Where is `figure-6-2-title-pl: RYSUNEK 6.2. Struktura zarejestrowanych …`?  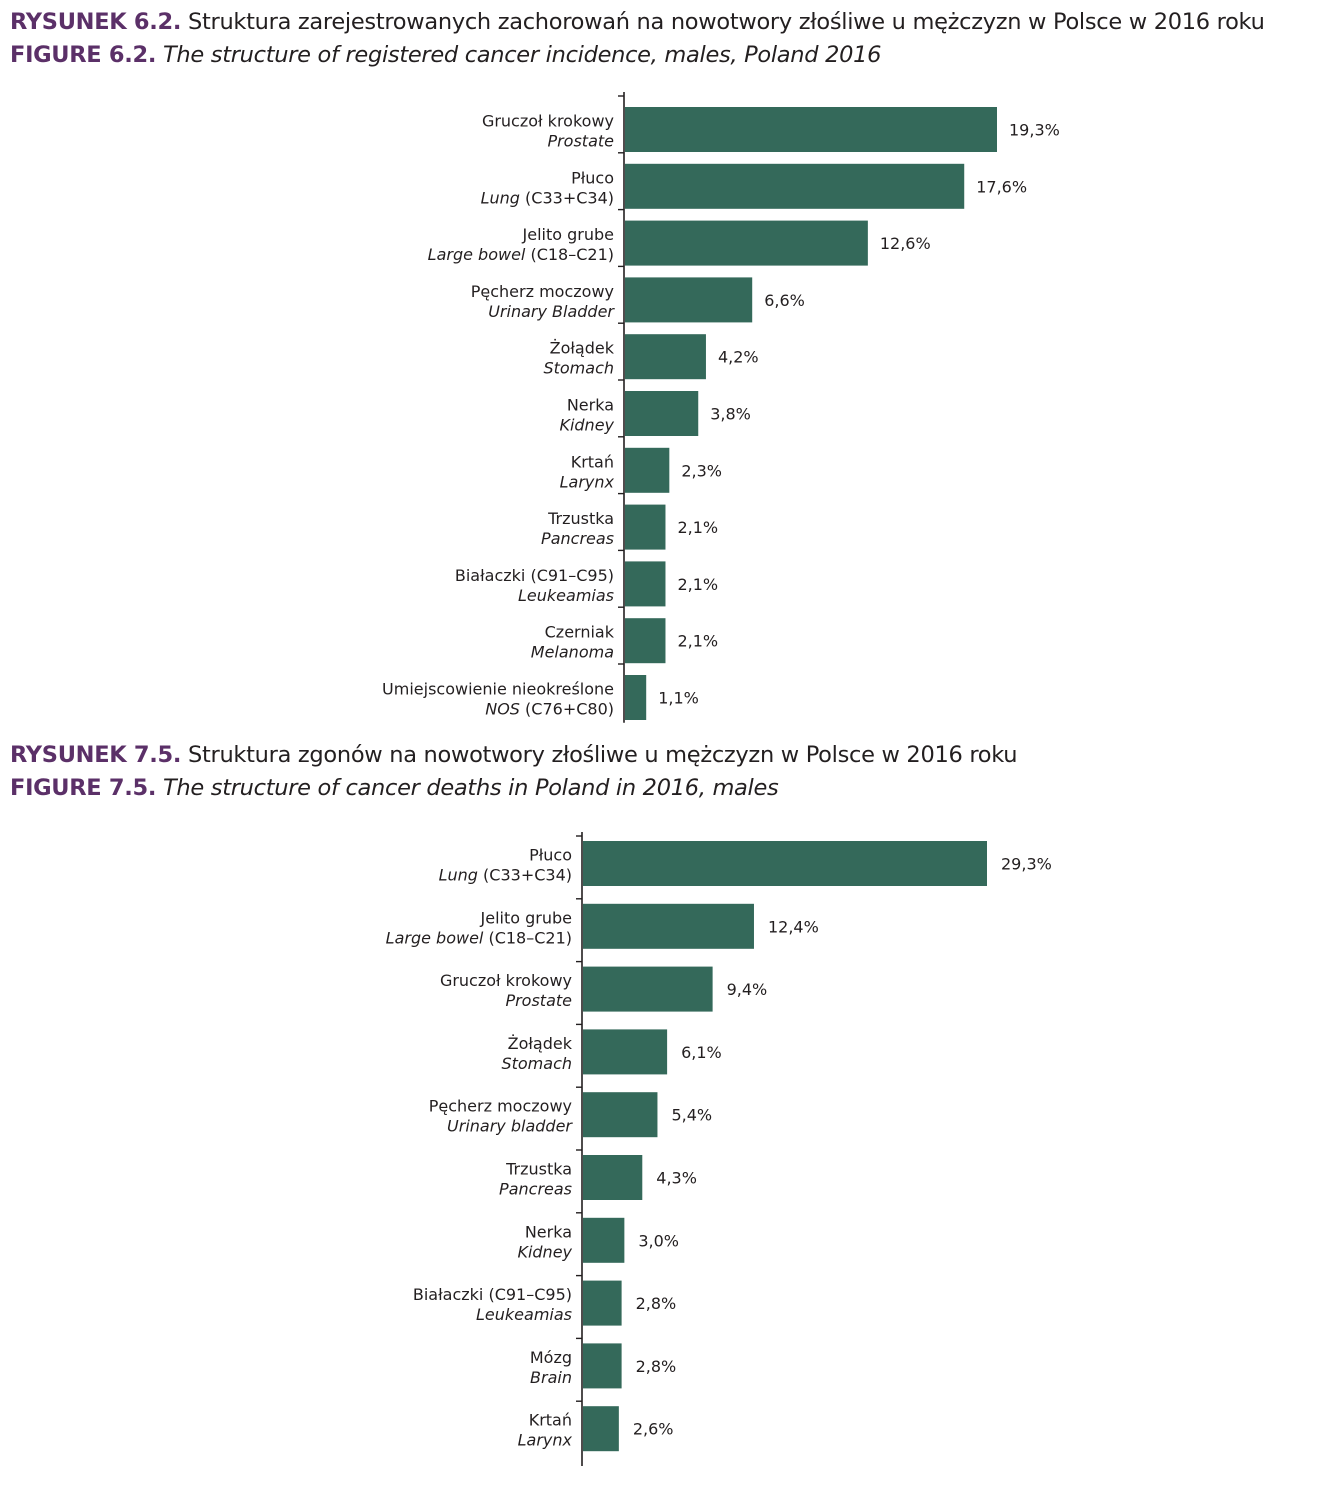
figure-6-2-title-pl: RYSUNEK 6.2. Struktura zarejestrowanych … is located at coordinates (637, 22).